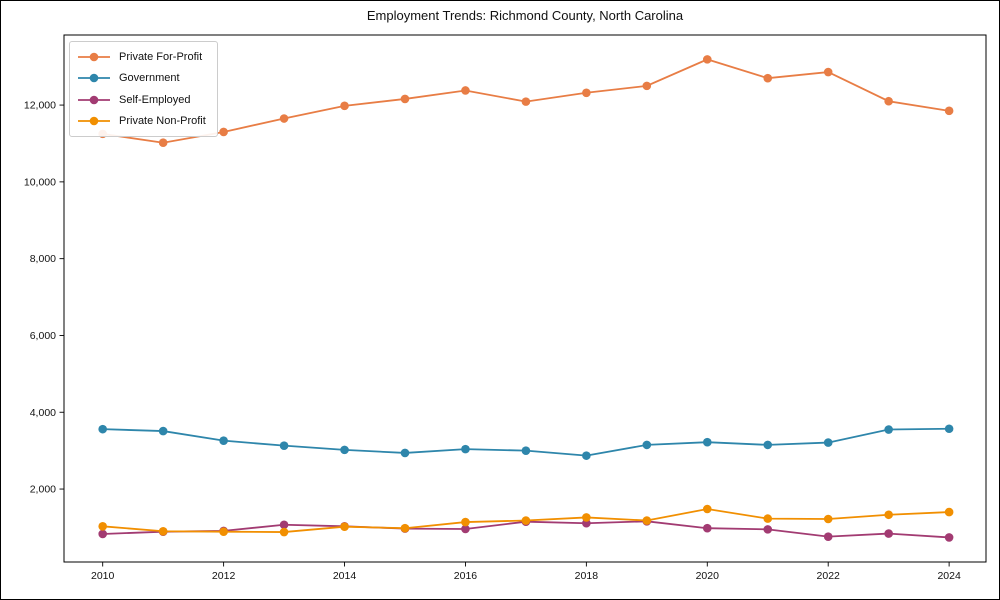  Describe the element at coordinates (466, 576) in the screenshot. I see `x-axis-tick-label: 2016` at that location.